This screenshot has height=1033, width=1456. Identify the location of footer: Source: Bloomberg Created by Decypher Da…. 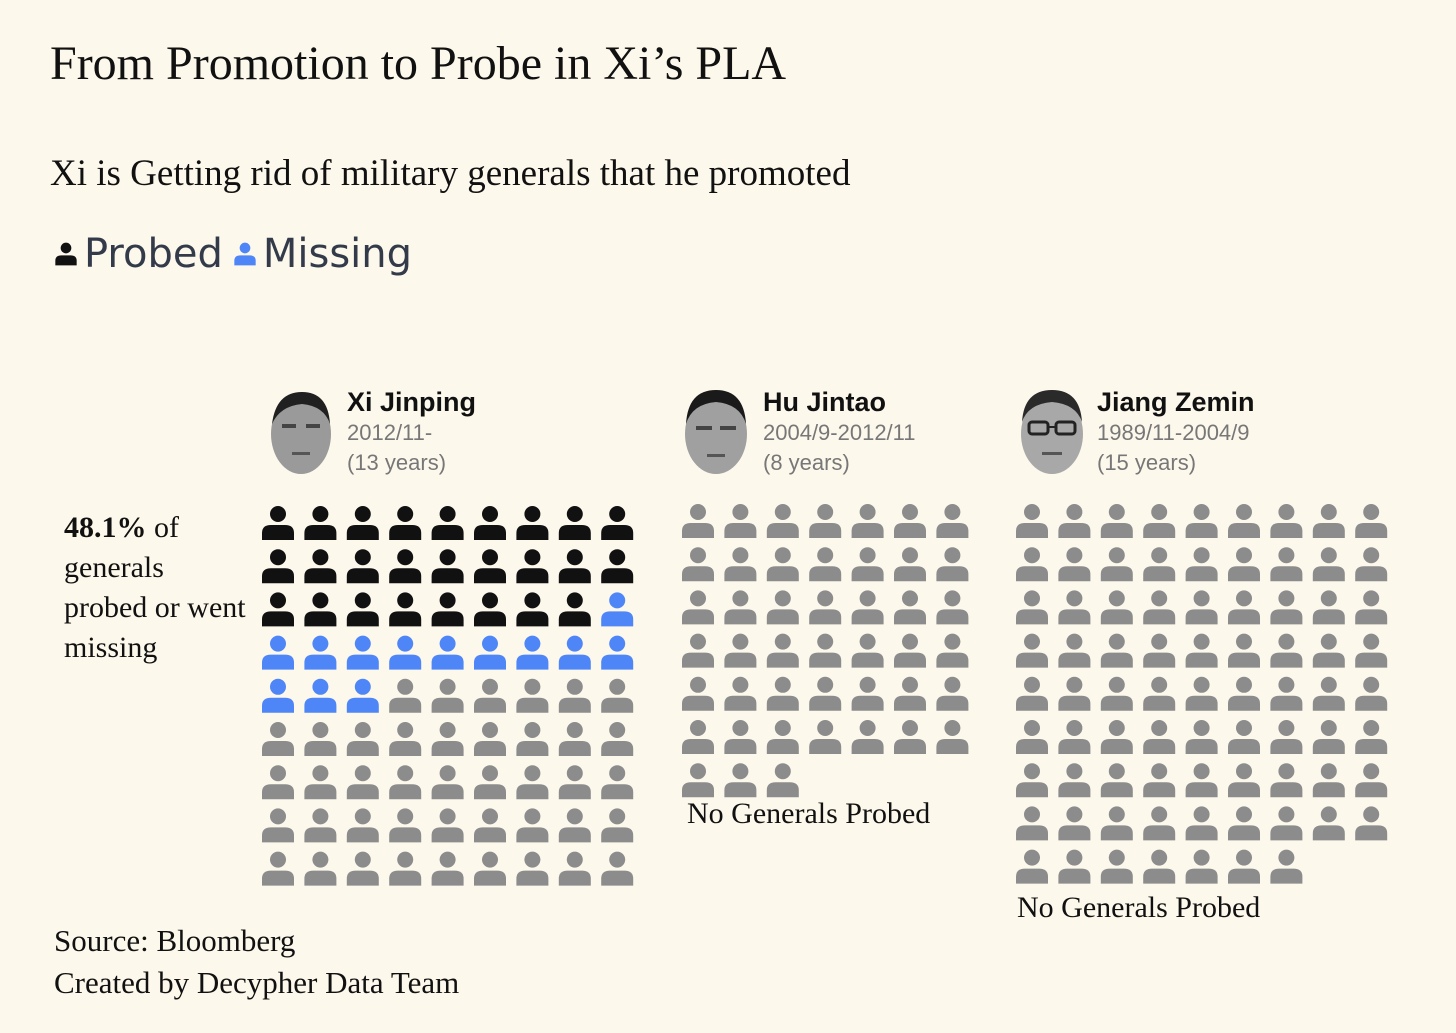
(256, 962).